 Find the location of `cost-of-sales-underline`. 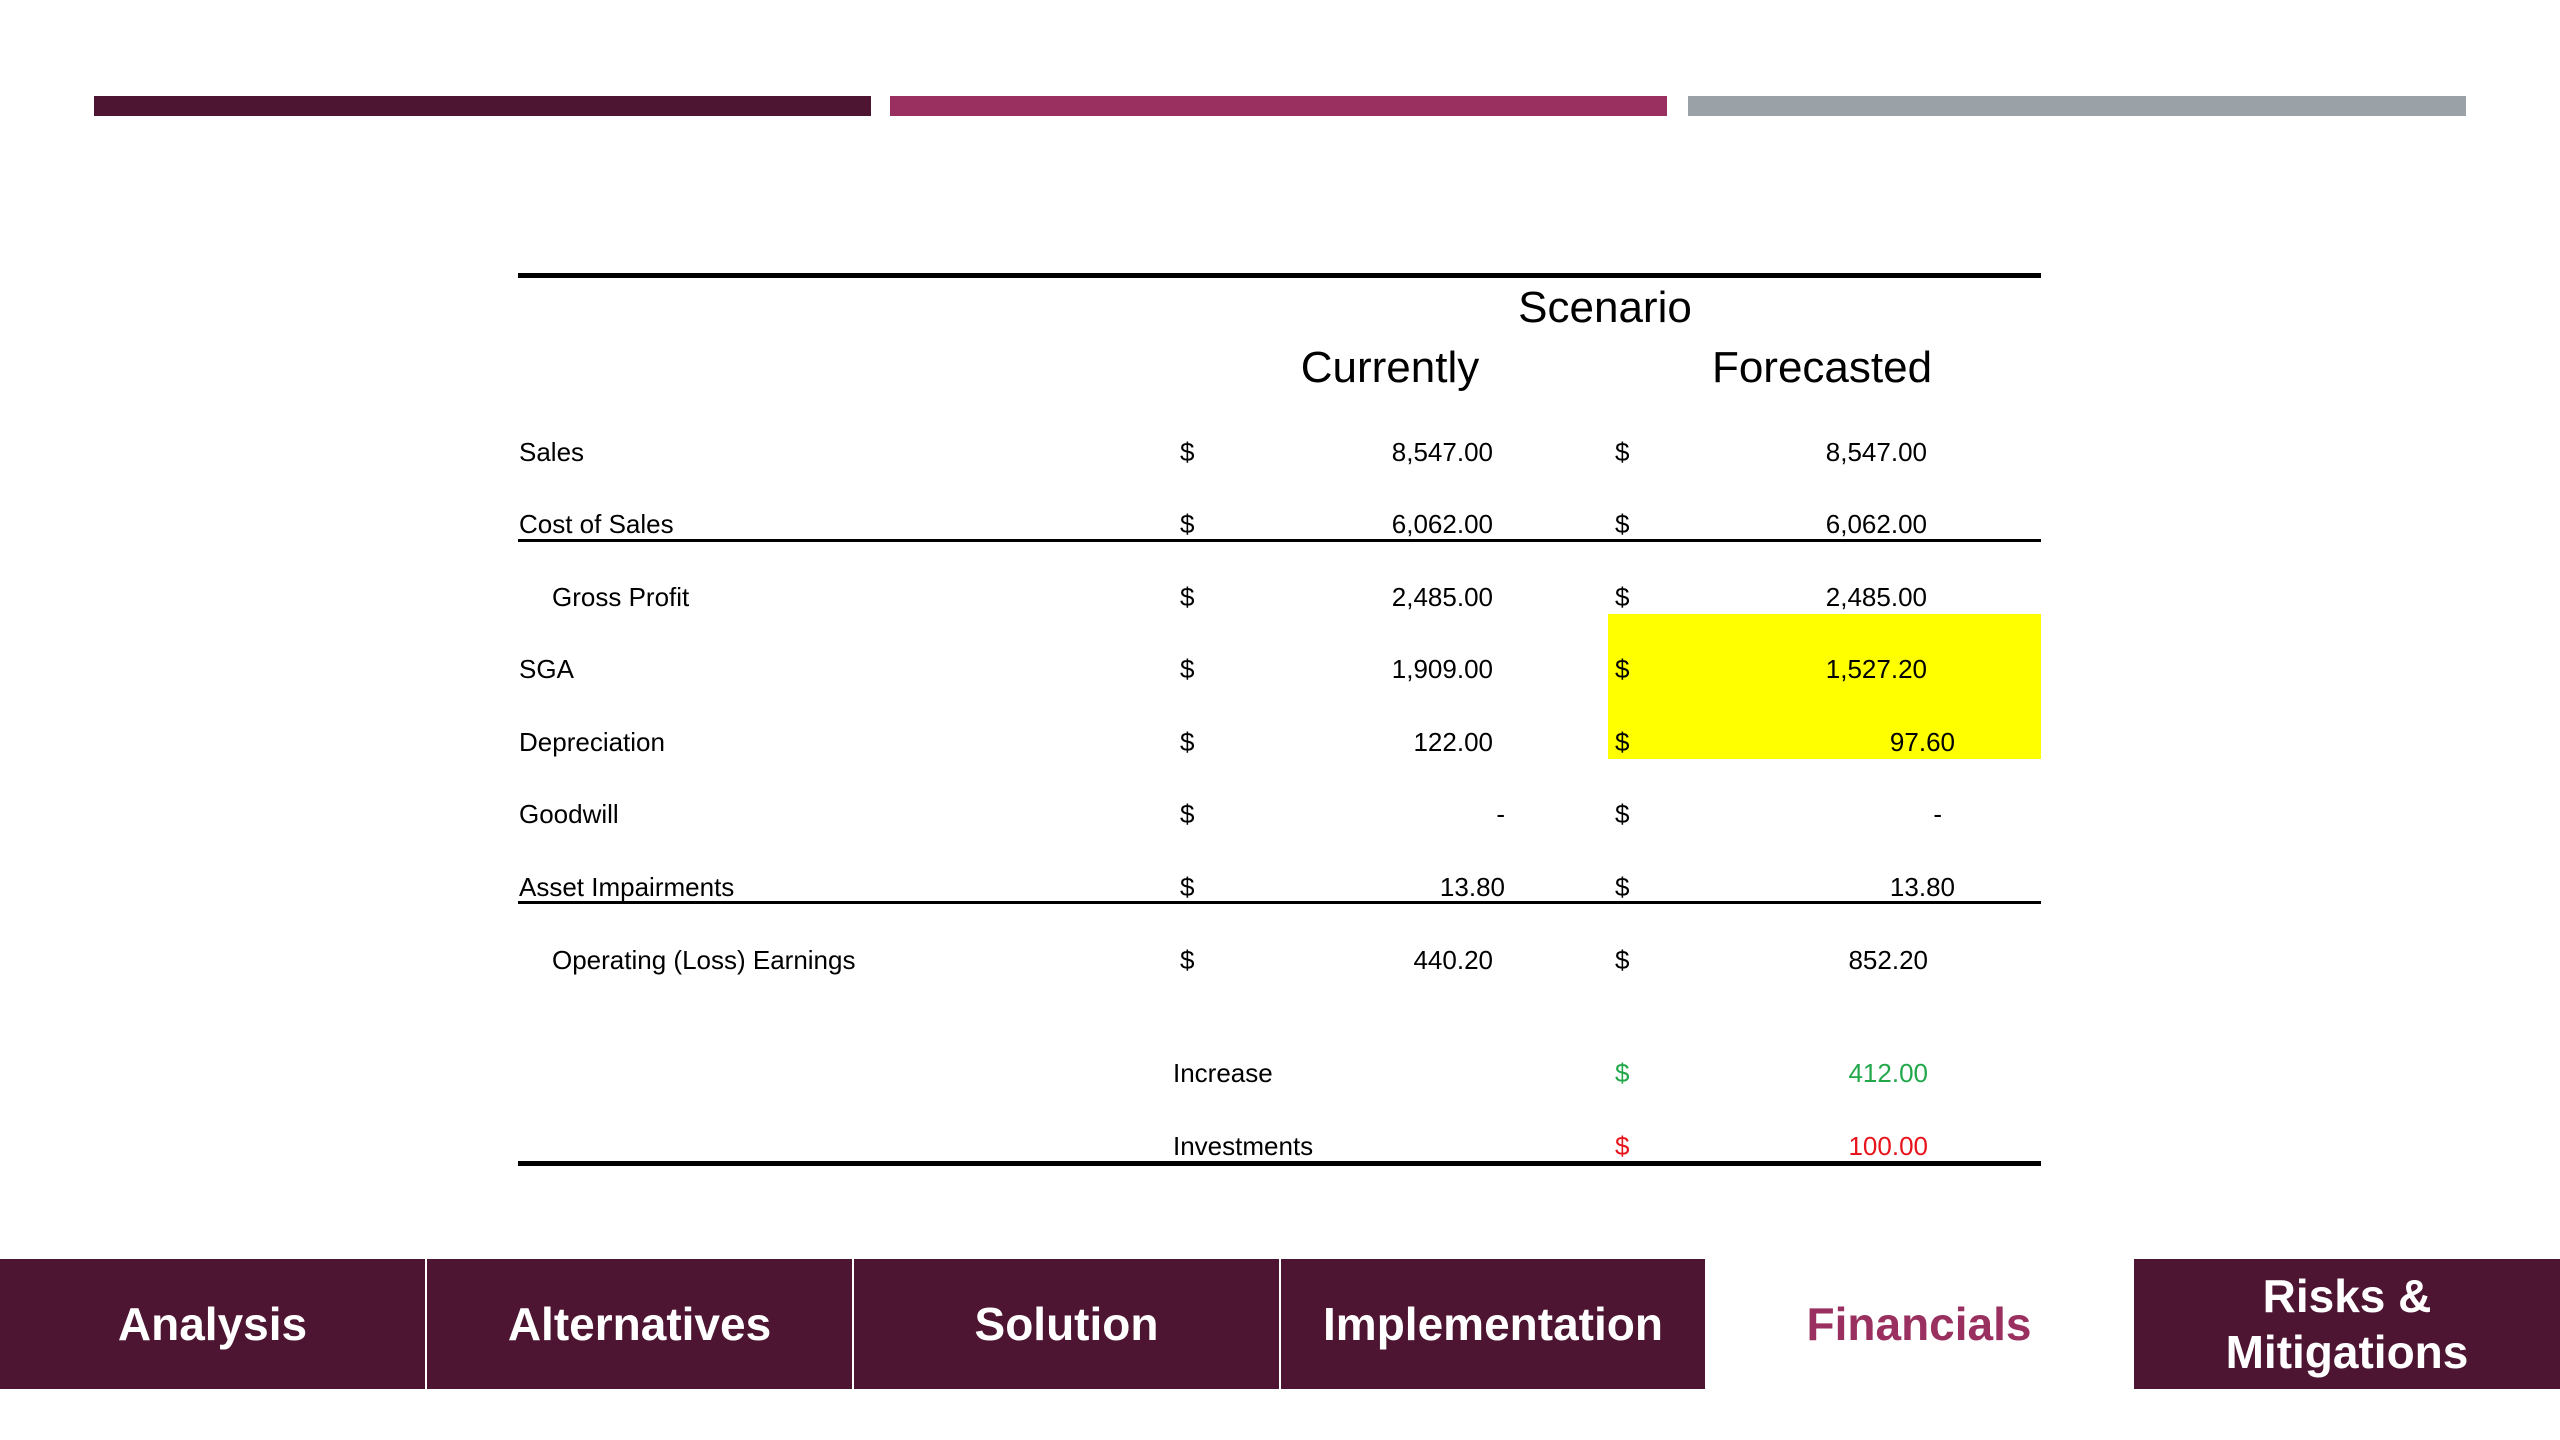

cost-of-sales-underline is located at coordinates (1279, 540).